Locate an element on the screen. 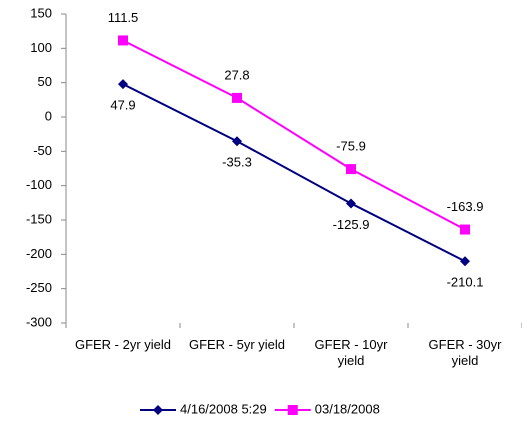  y-tick-label: -100 is located at coordinates (39, 184).